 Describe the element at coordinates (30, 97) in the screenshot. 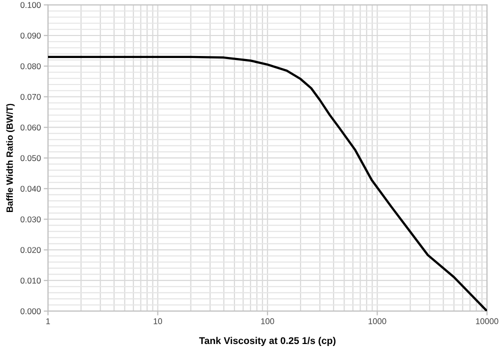

I see `y-tick-label: 0.070` at that location.